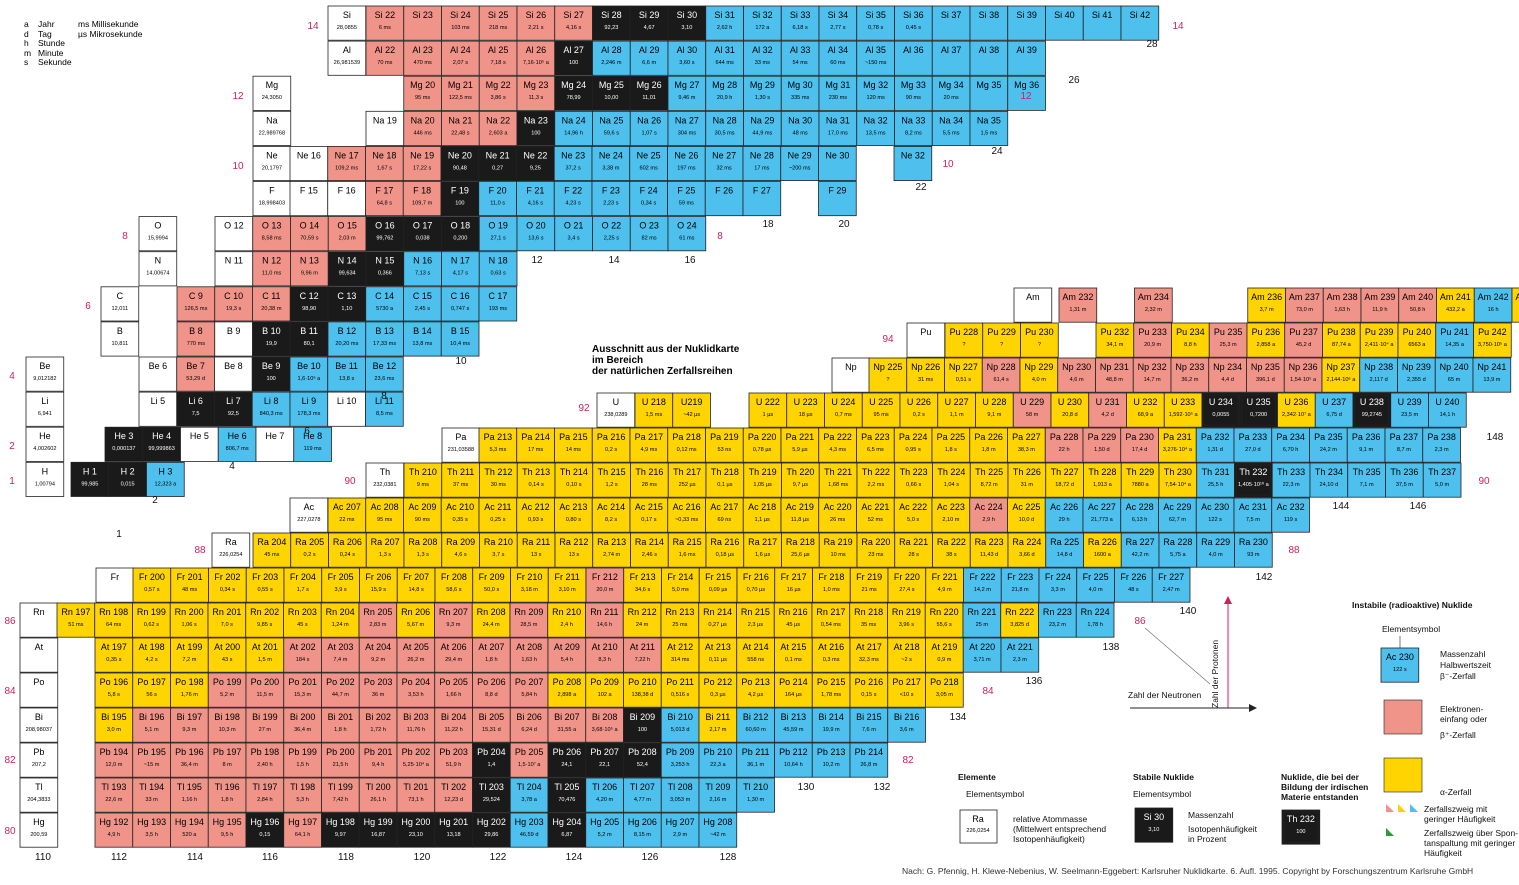  What do you see at coordinates (10, 831) in the screenshot?
I see `proton-number-label: 80` at bounding box center [10, 831].